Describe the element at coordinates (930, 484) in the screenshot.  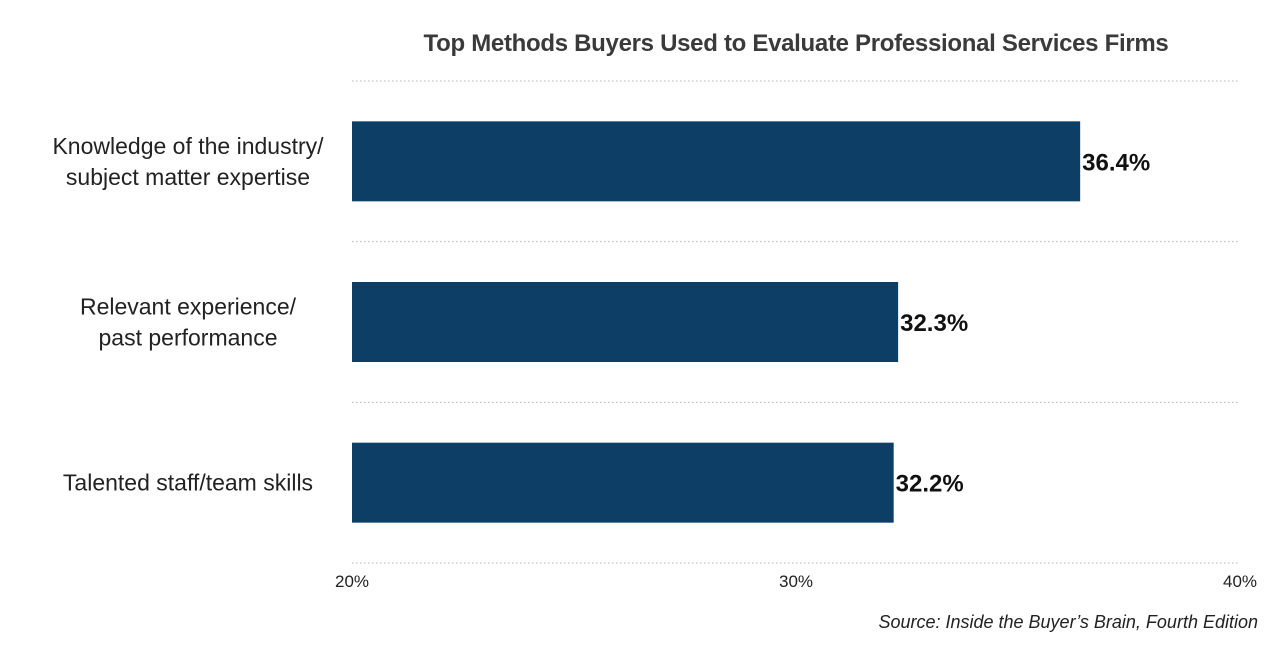
I see `value-label: 32.2%` at that location.